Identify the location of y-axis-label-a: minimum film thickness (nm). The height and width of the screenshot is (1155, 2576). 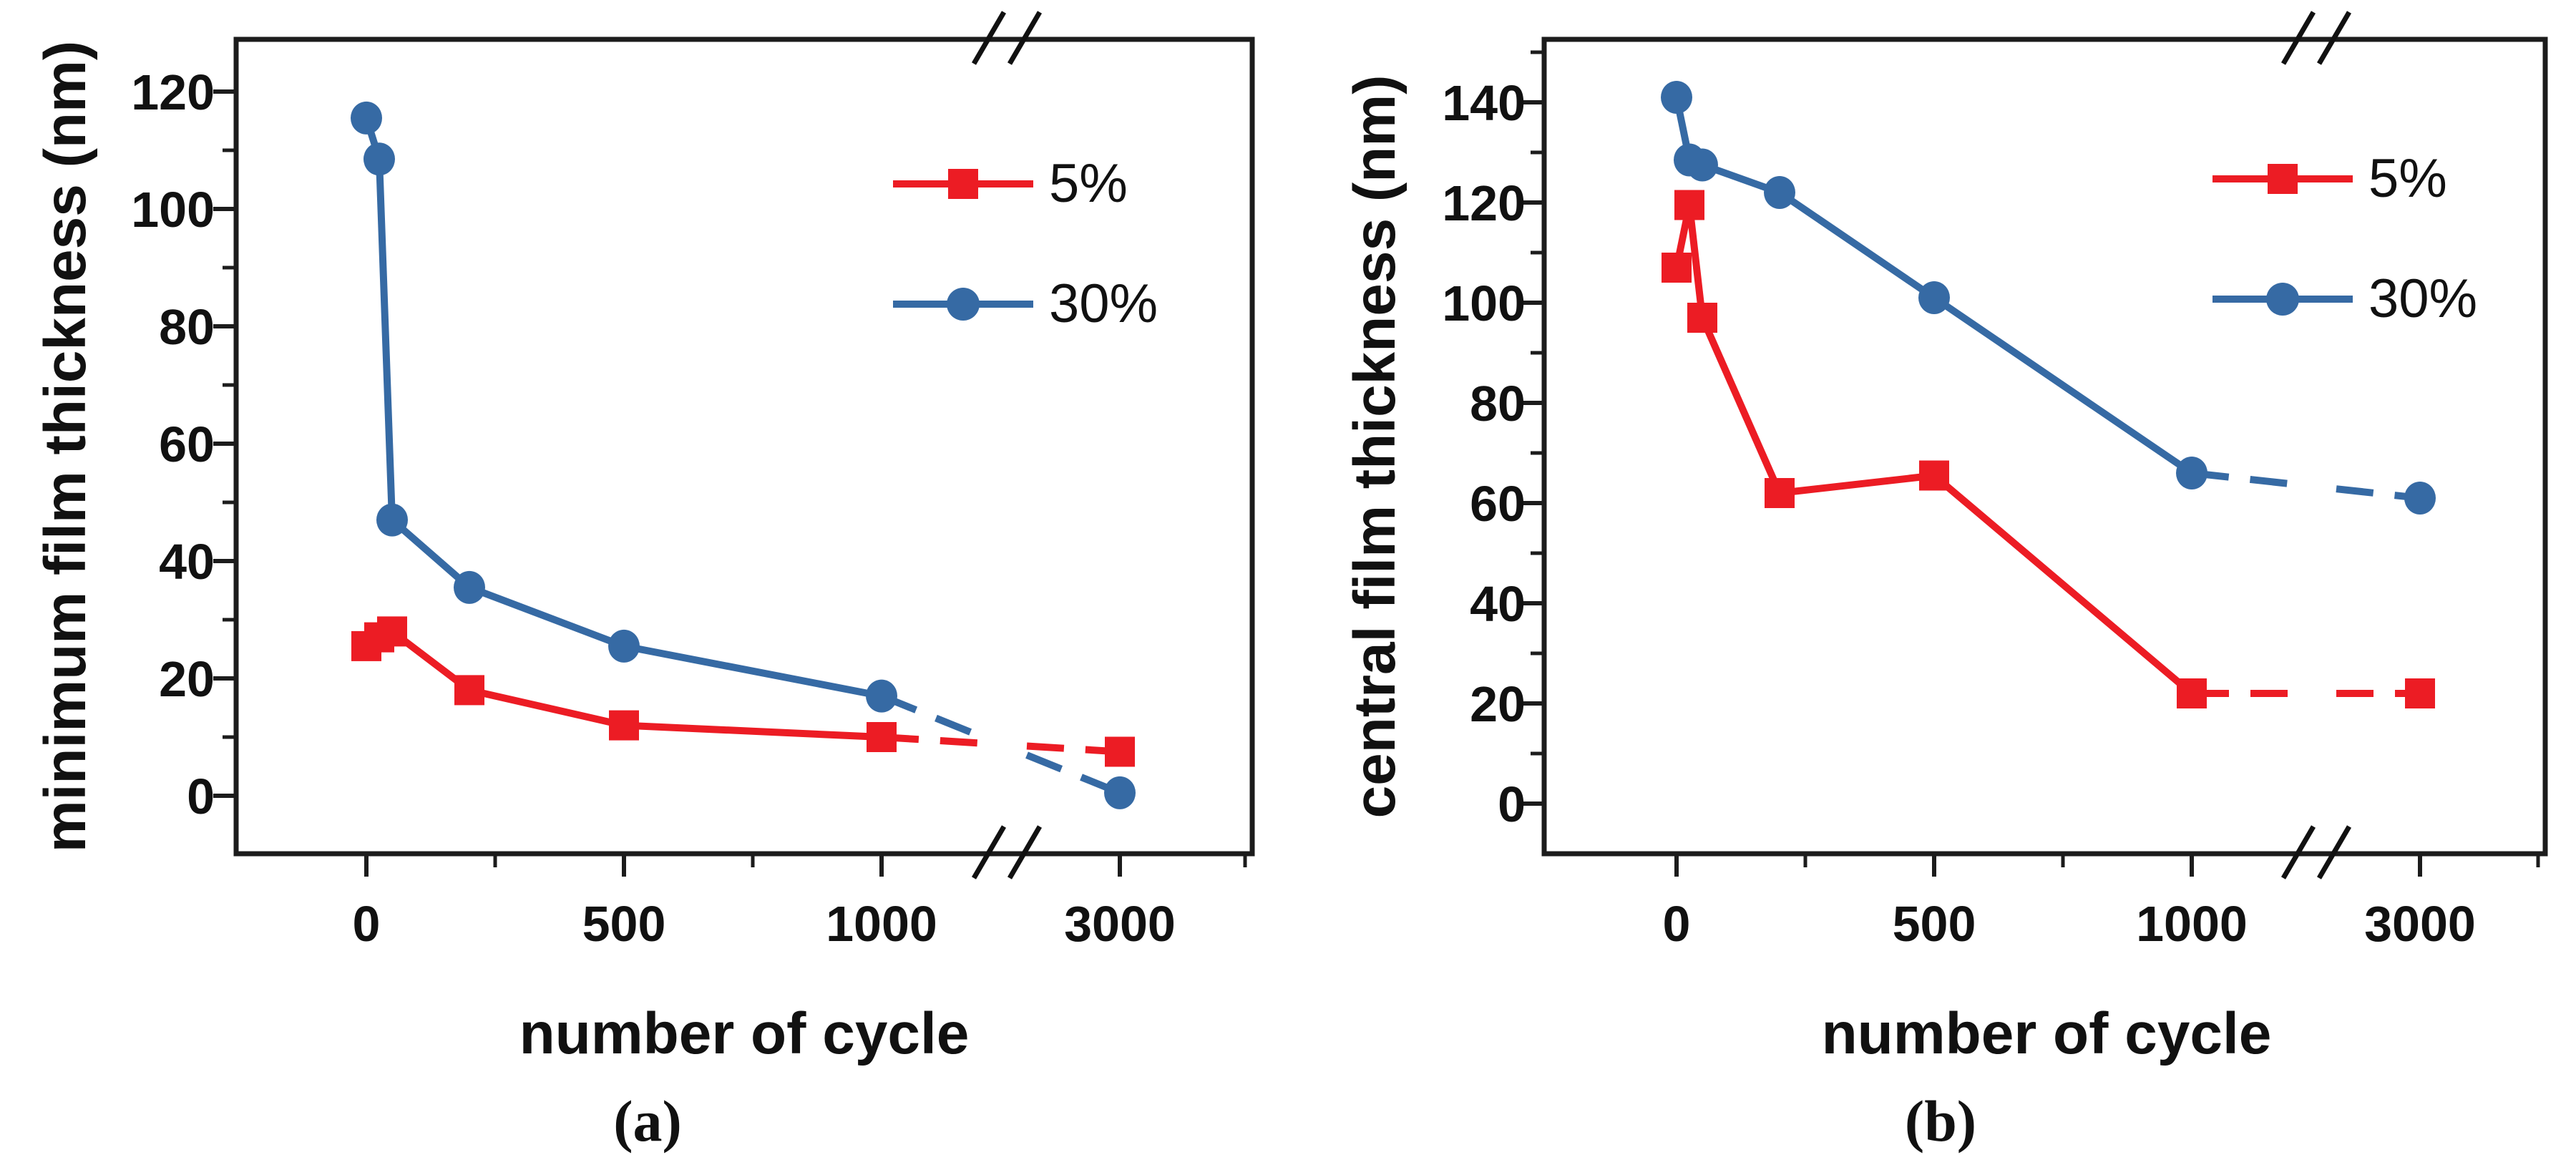
(65, 447).